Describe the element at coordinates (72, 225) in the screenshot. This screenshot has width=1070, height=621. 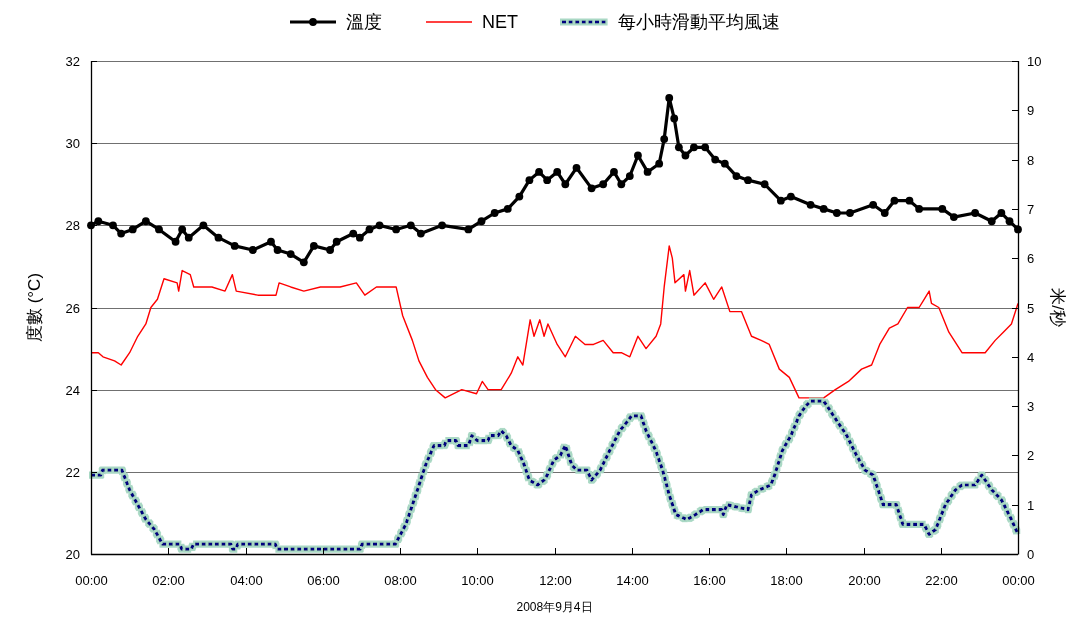
I see `y-tick-label: 28` at that location.